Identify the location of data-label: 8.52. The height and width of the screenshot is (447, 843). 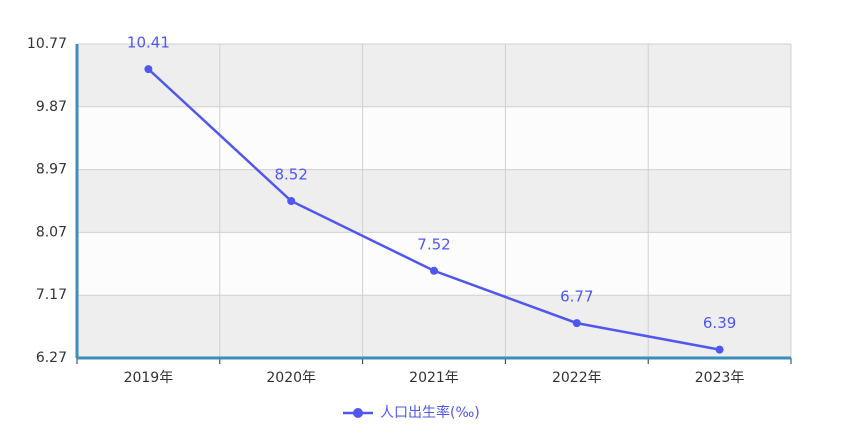
(290, 175).